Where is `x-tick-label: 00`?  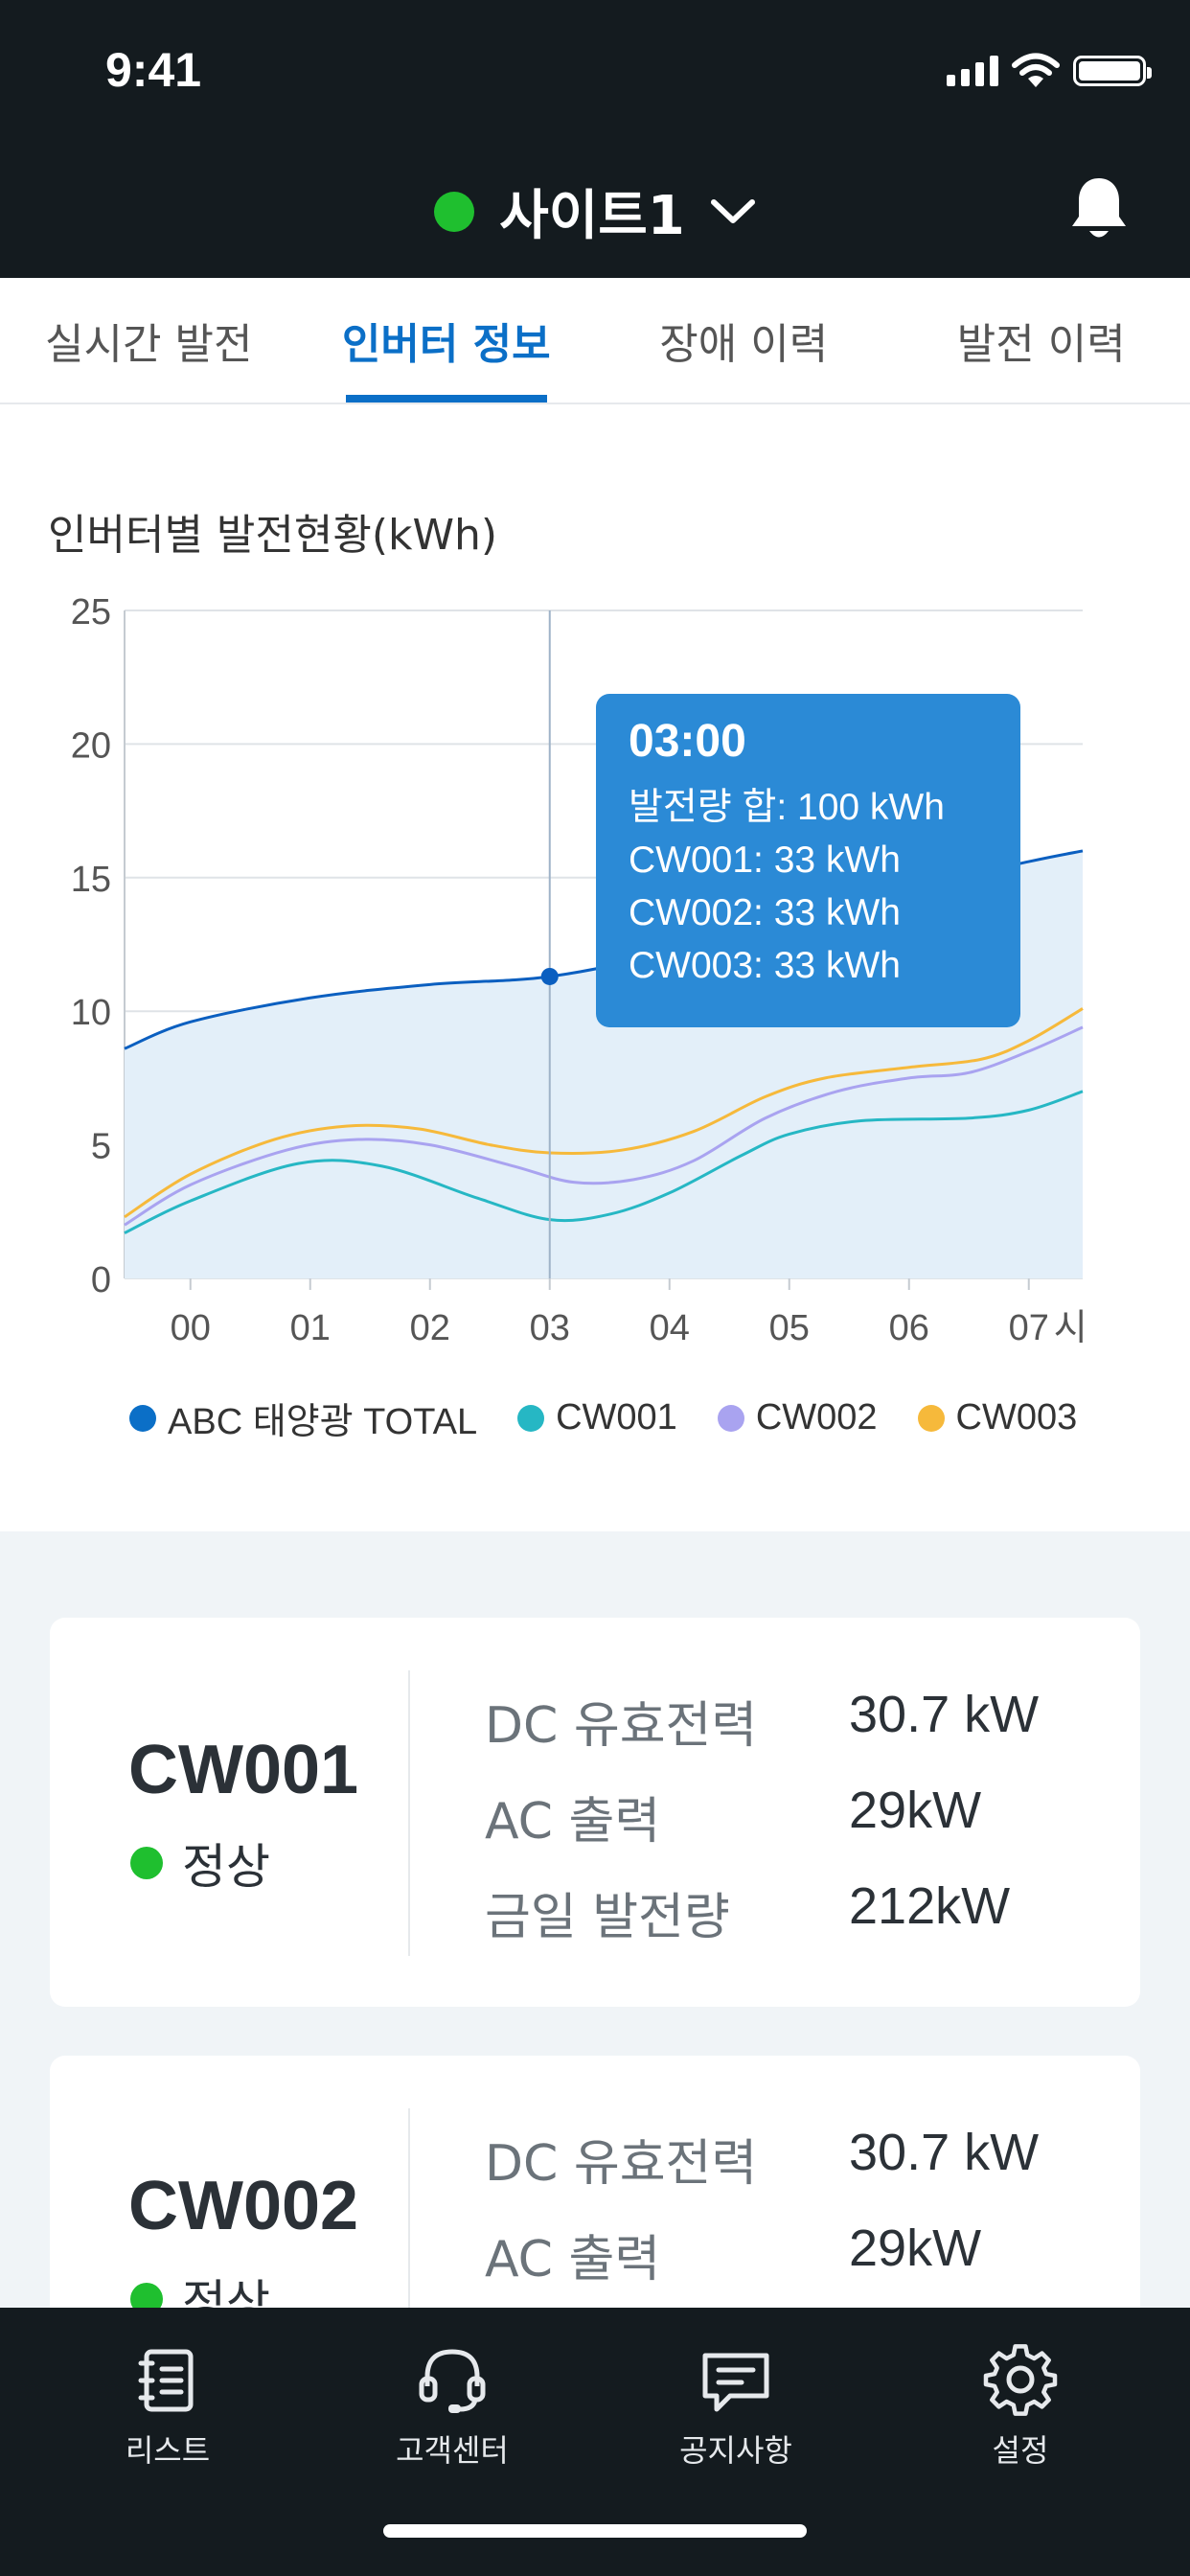 x-tick-label: 00 is located at coordinates (191, 1328).